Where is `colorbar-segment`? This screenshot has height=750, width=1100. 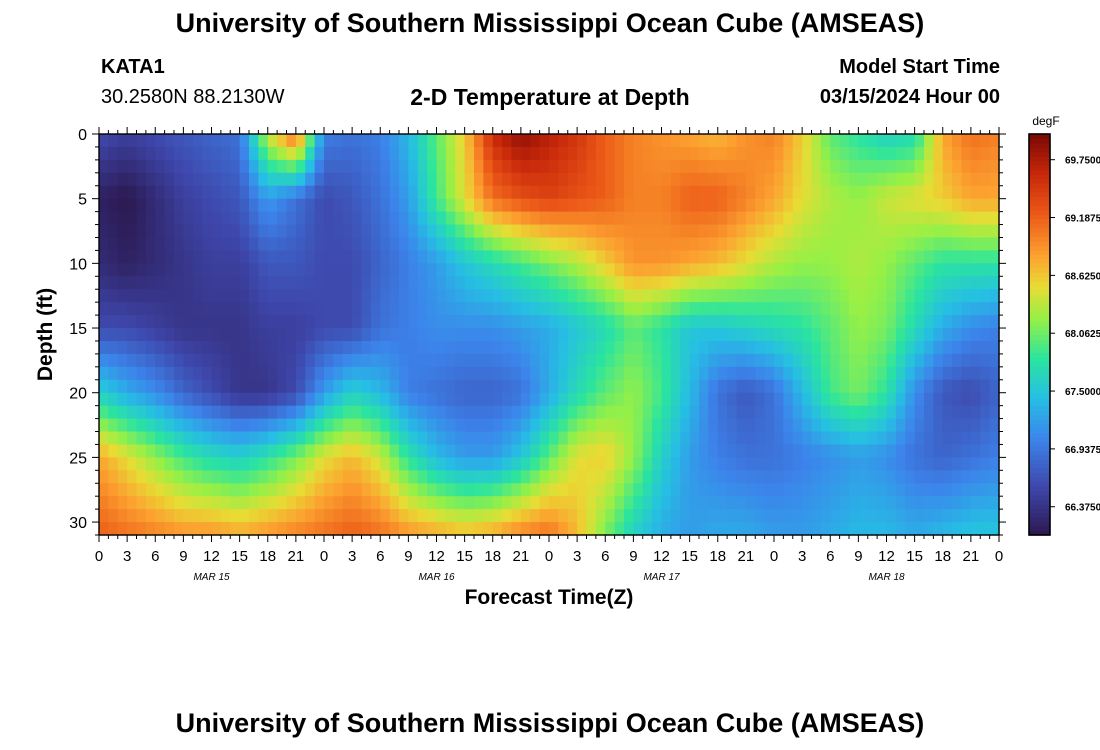
colorbar-segment is located at coordinates (1039, 533).